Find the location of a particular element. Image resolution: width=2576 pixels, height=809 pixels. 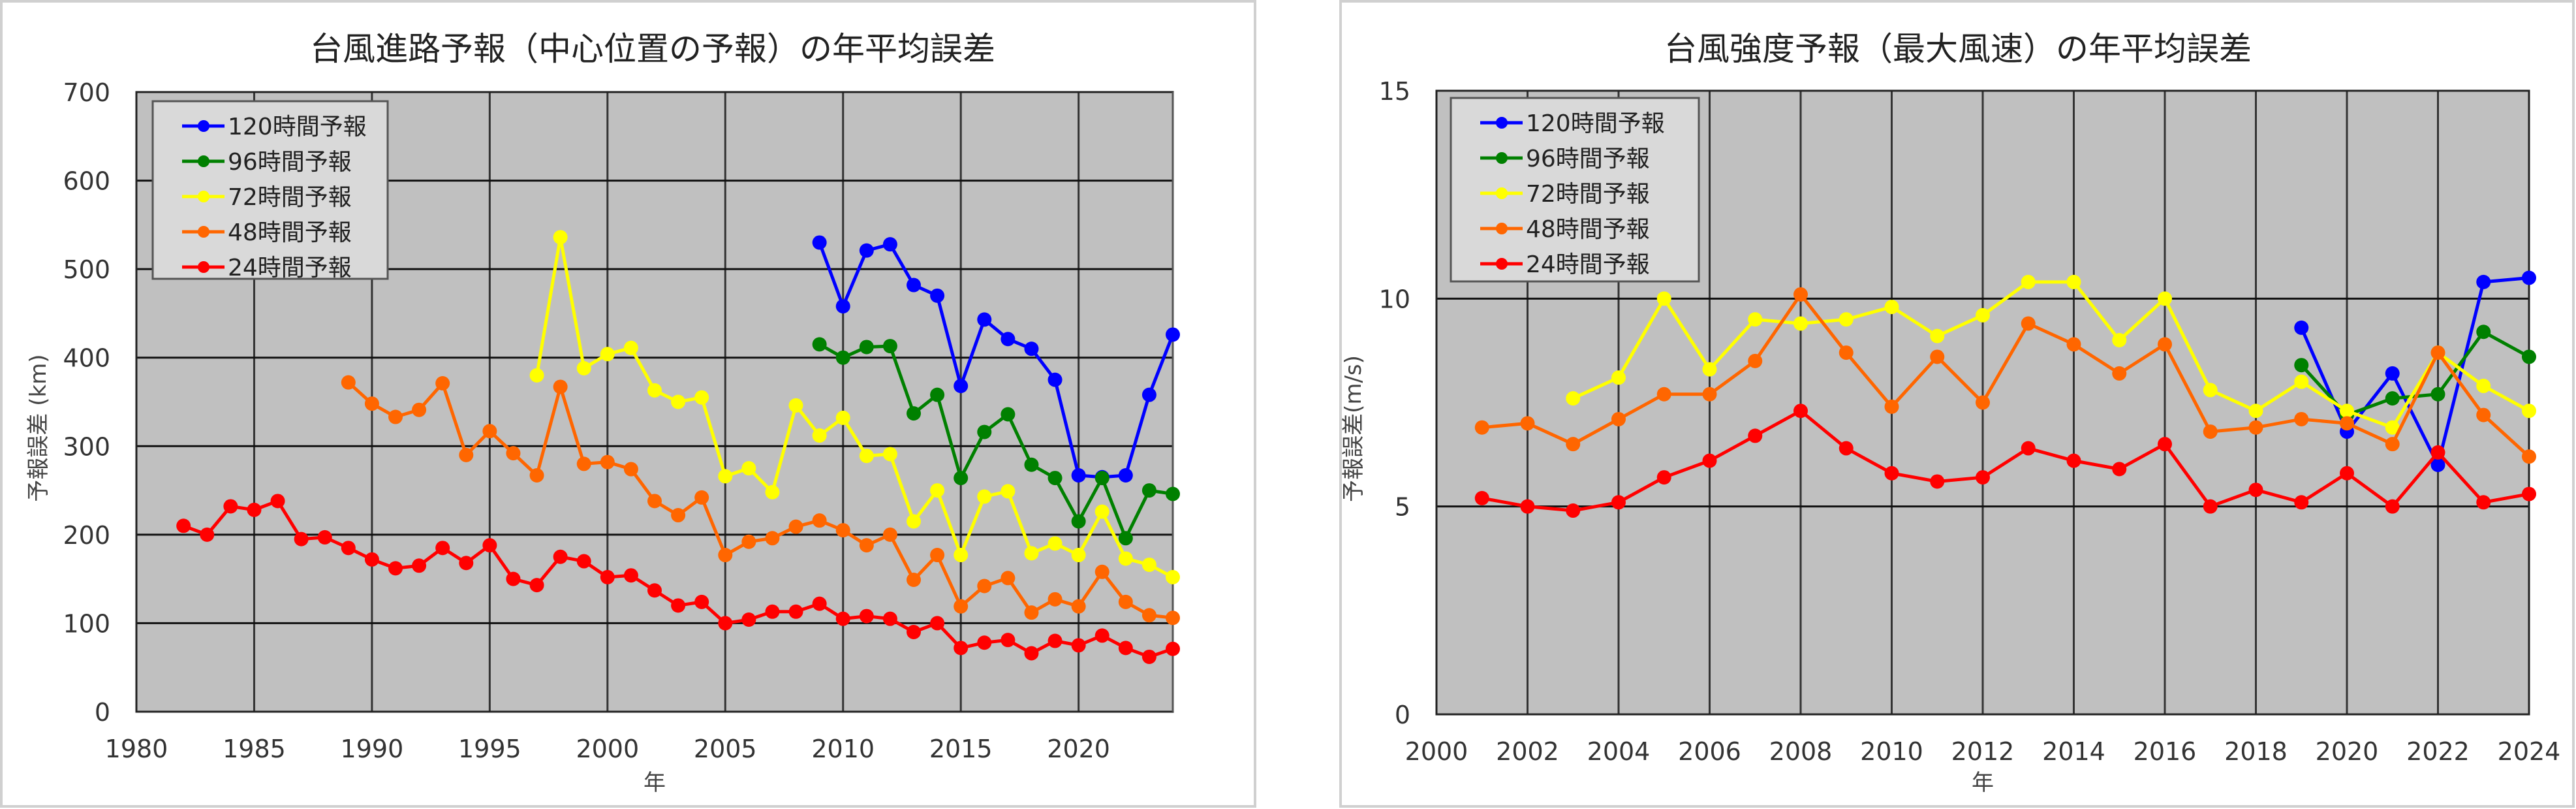

x-tick-label: 1985 is located at coordinates (254, 749).